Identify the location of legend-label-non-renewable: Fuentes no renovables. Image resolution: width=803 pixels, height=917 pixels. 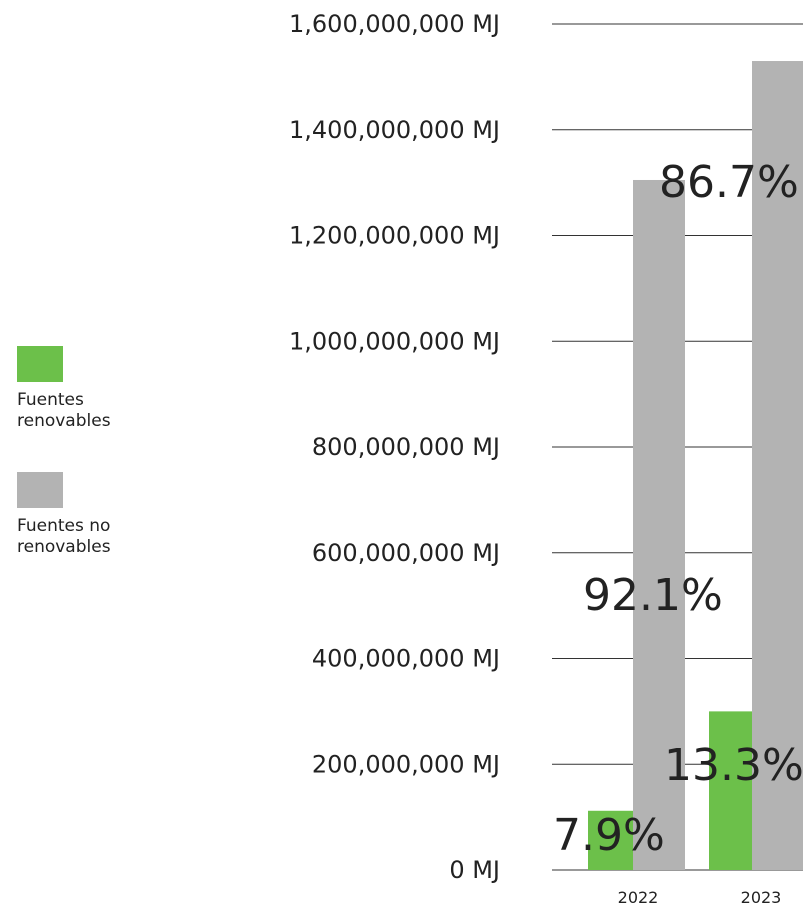
(64, 536).